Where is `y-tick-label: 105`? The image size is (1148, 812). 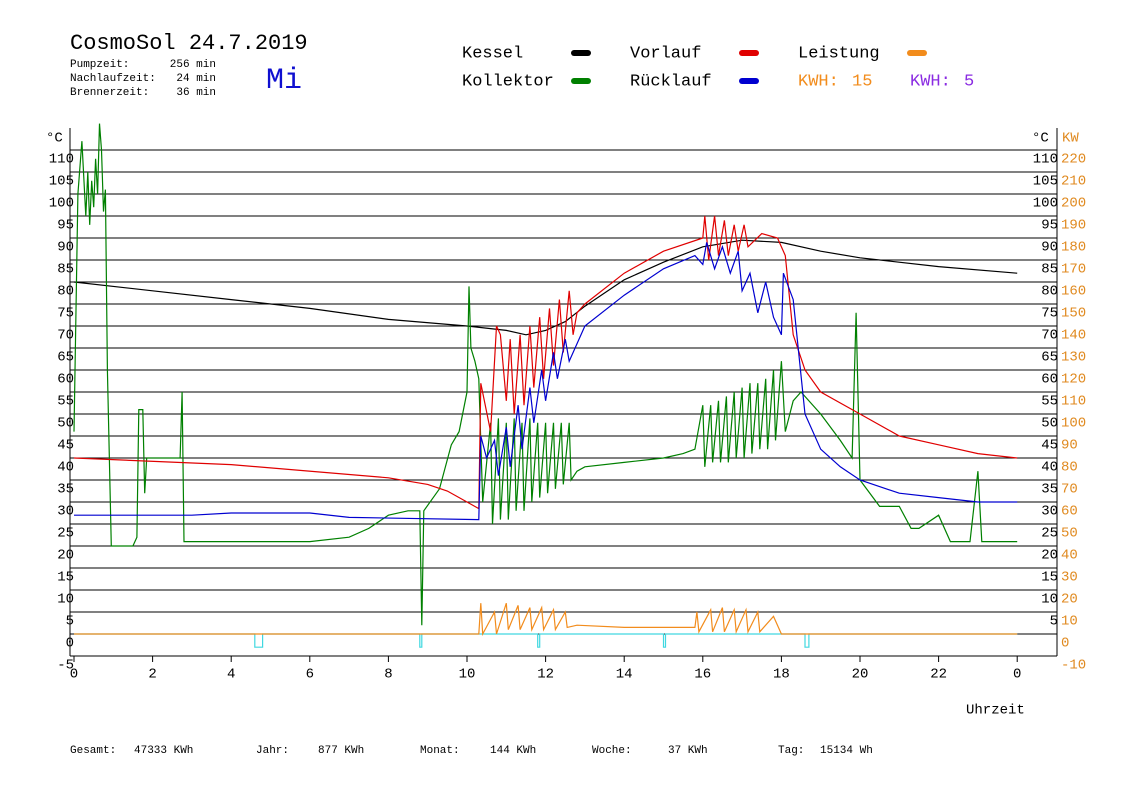
y-tick-label: 105 is located at coordinates (61, 182).